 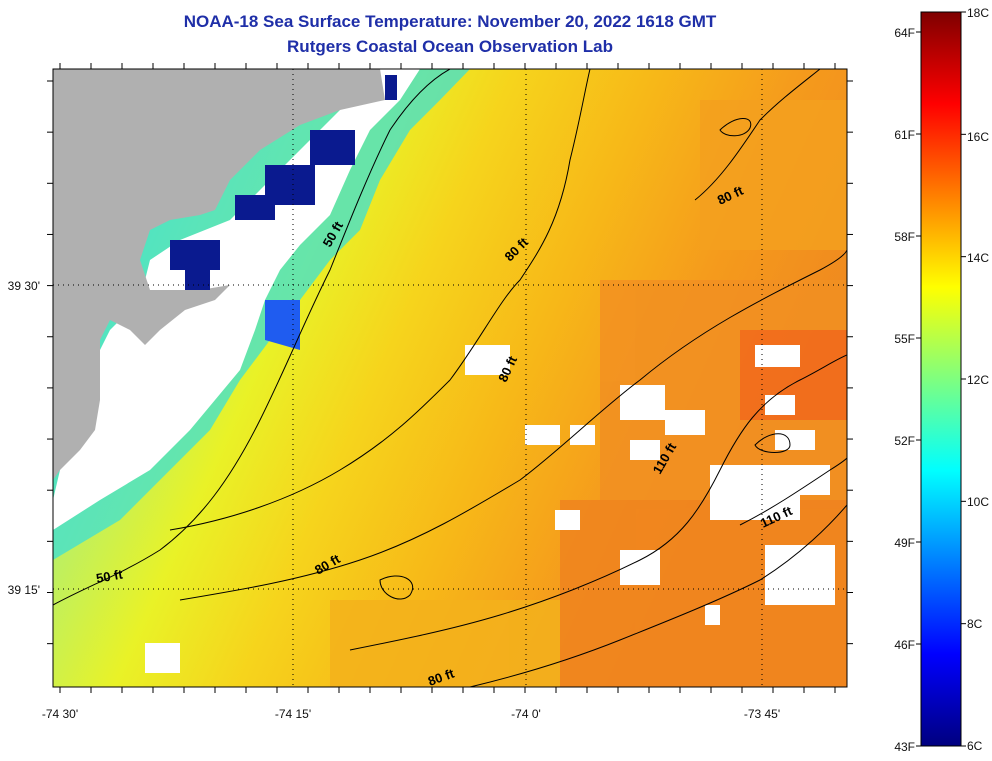 What do you see at coordinates (904, 441) in the screenshot?
I see `fahrenheit-label: 52F` at bounding box center [904, 441].